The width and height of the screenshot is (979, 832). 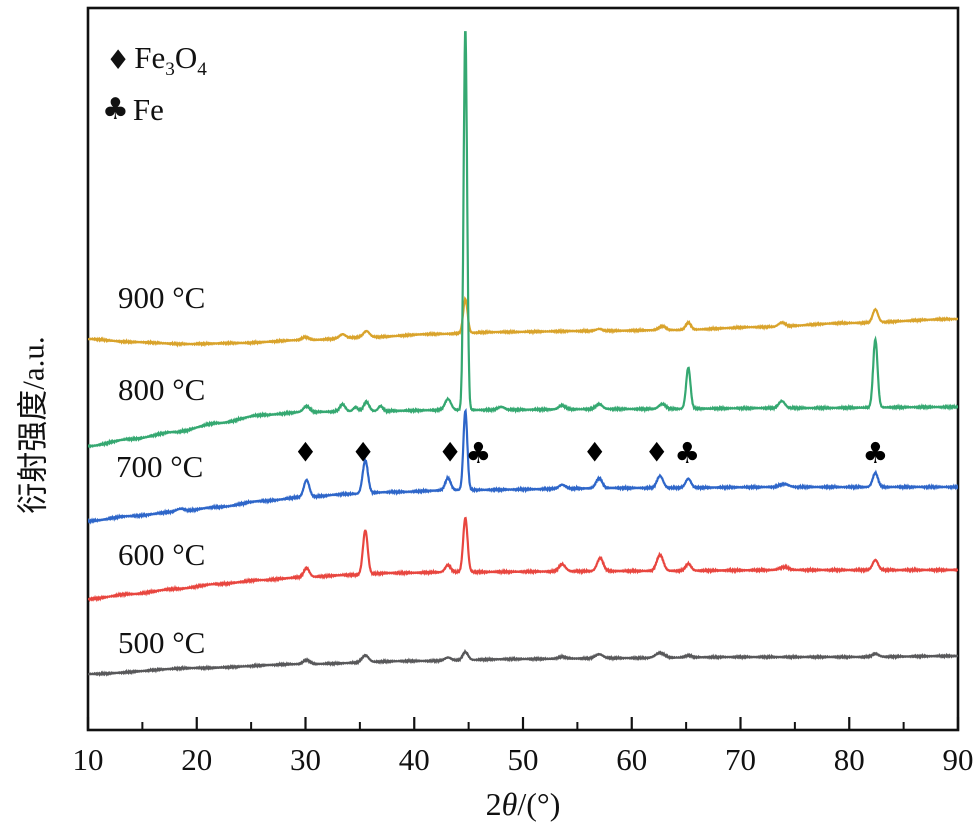 What do you see at coordinates (523, 559) in the screenshot?
I see `xrd-curve-600c` at bounding box center [523, 559].